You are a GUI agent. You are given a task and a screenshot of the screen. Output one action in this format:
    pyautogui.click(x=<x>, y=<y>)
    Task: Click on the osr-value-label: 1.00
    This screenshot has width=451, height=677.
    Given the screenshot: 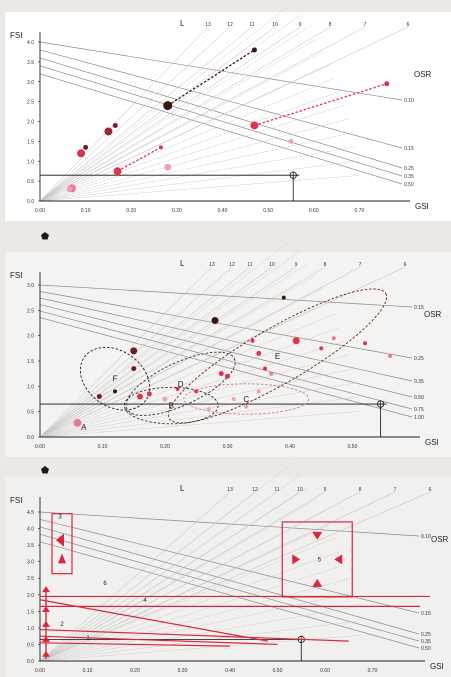 What is the action you would take?
    pyautogui.click(x=419, y=418)
    